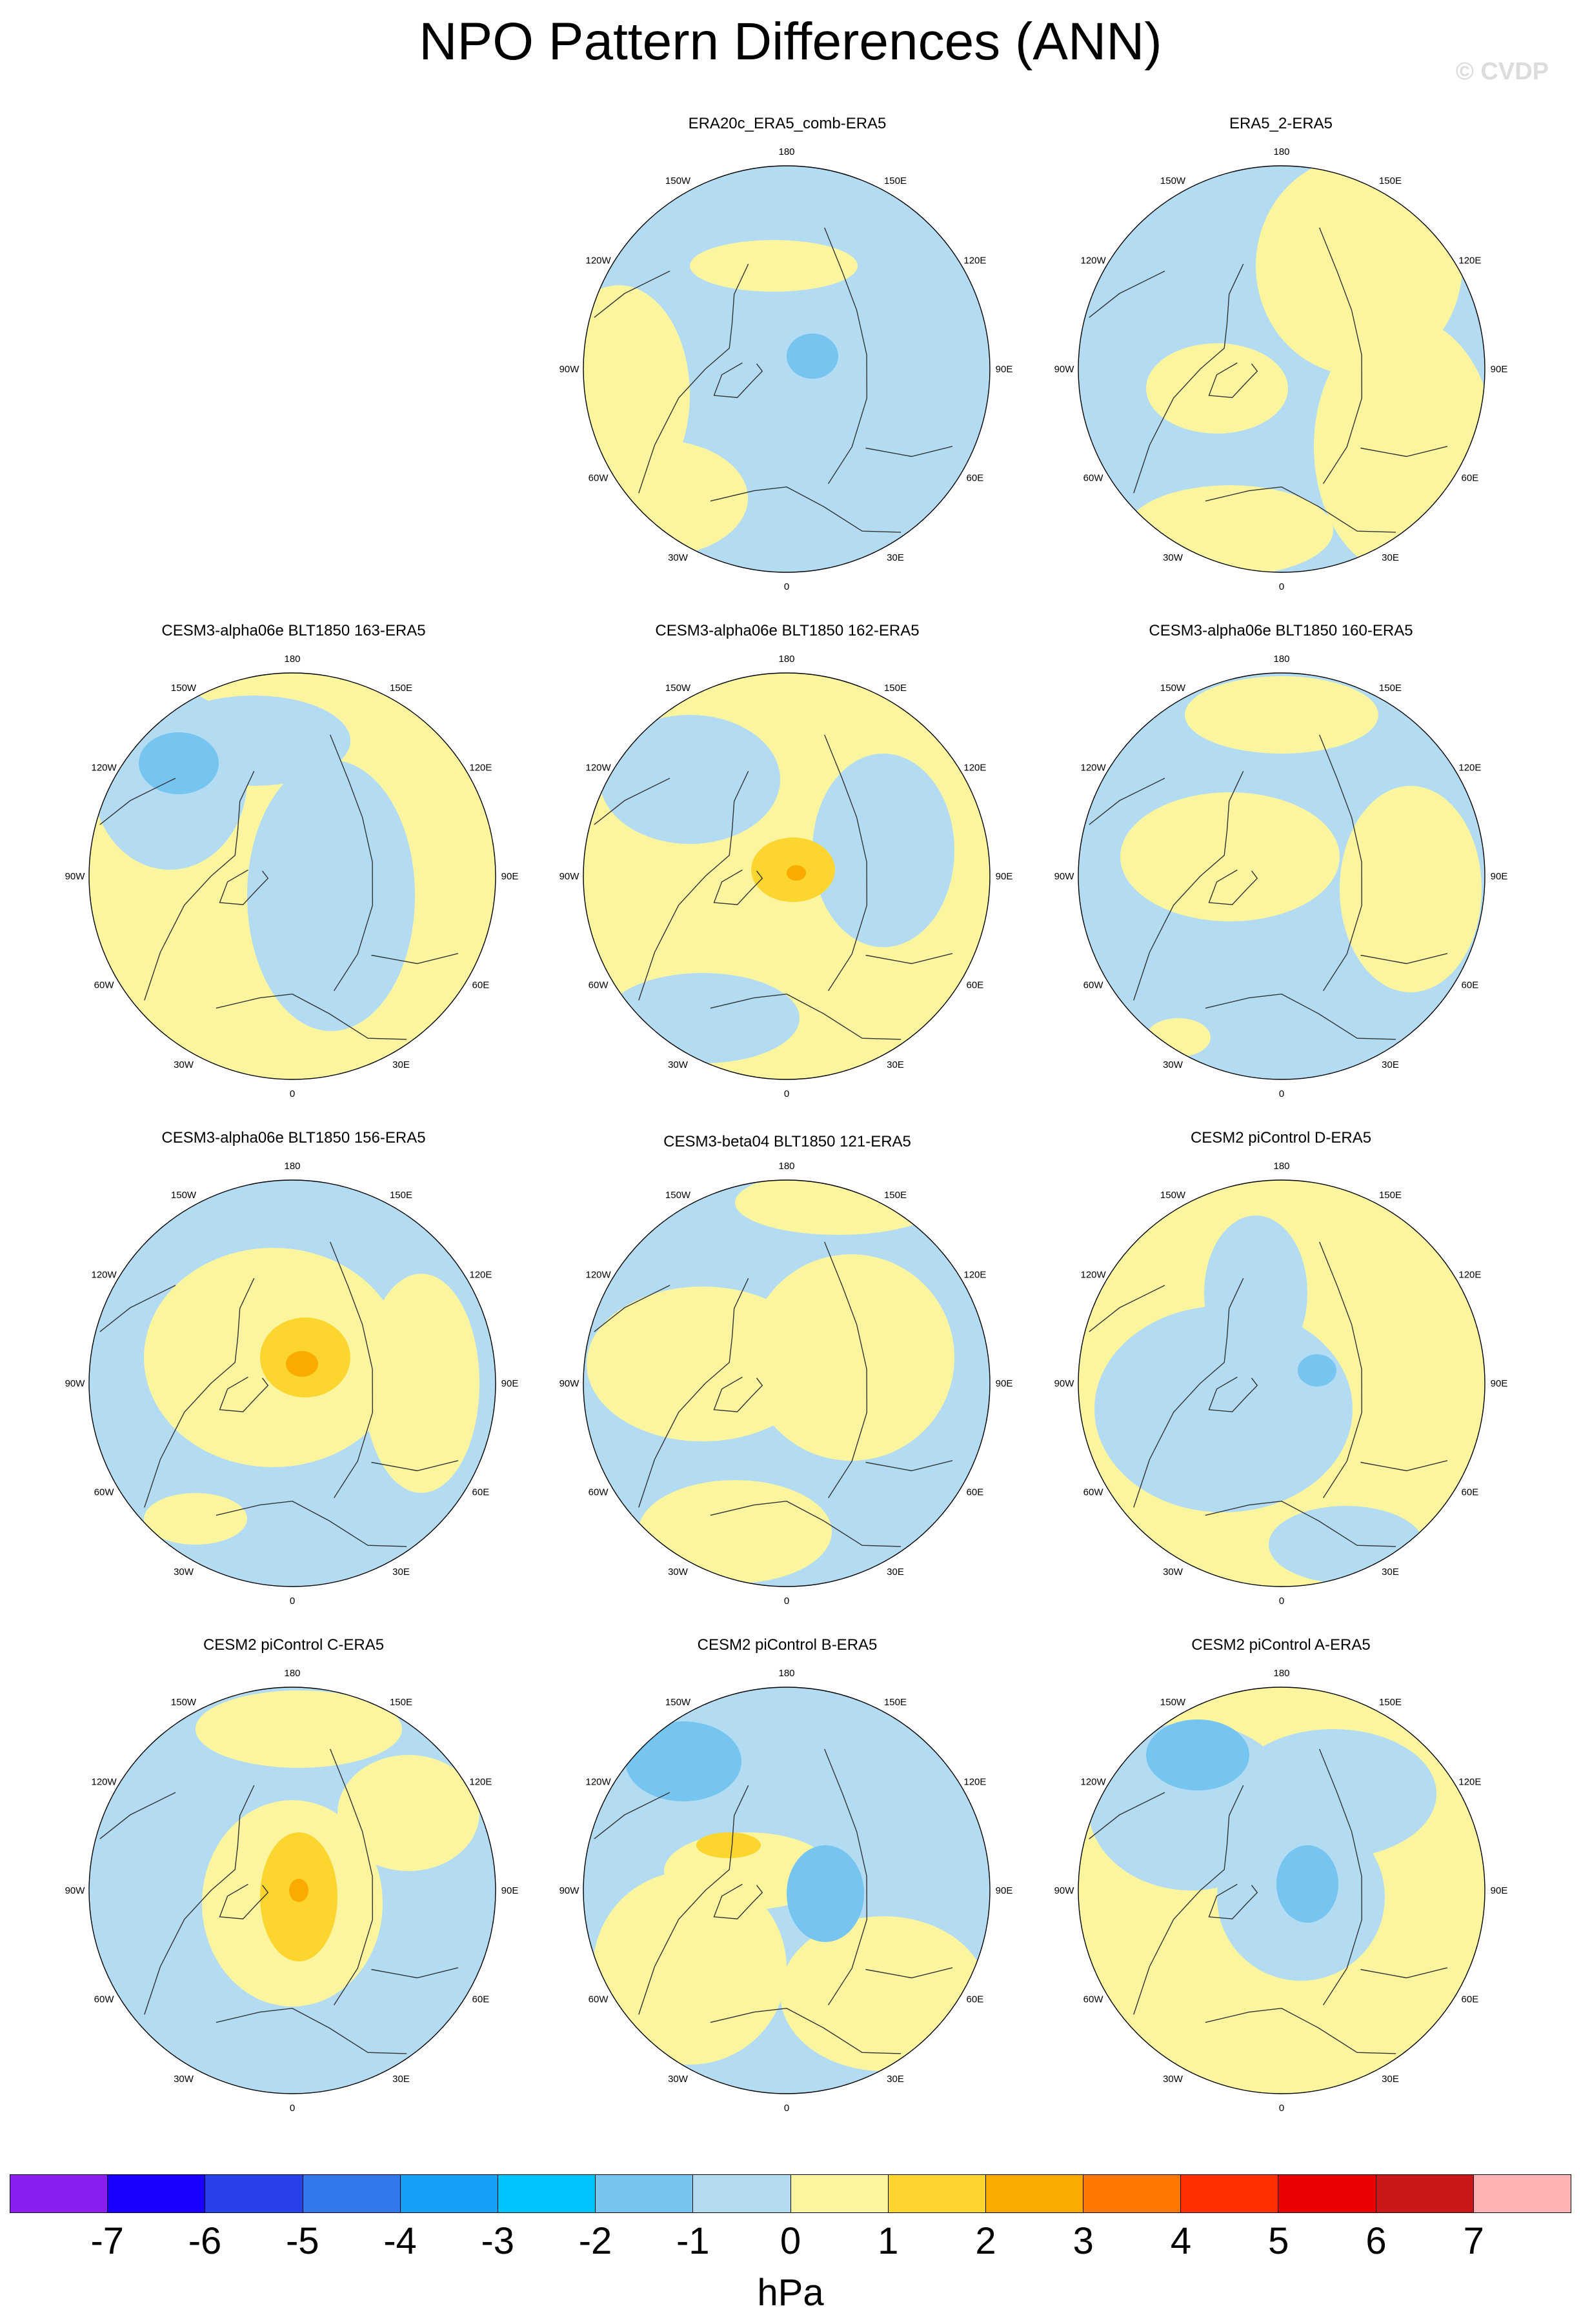 This screenshot has height=2324, width=1581. What do you see at coordinates (1376, 2241) in the screenshot?
I see `colorbar-tick-label: 6` at bounding box center [1376, 2241].